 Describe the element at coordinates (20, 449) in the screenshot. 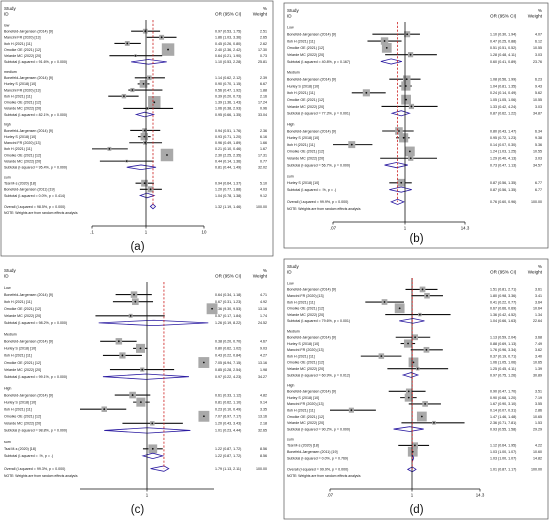

I see `study-label: Tsai M-s (2020) [18]` at that location.